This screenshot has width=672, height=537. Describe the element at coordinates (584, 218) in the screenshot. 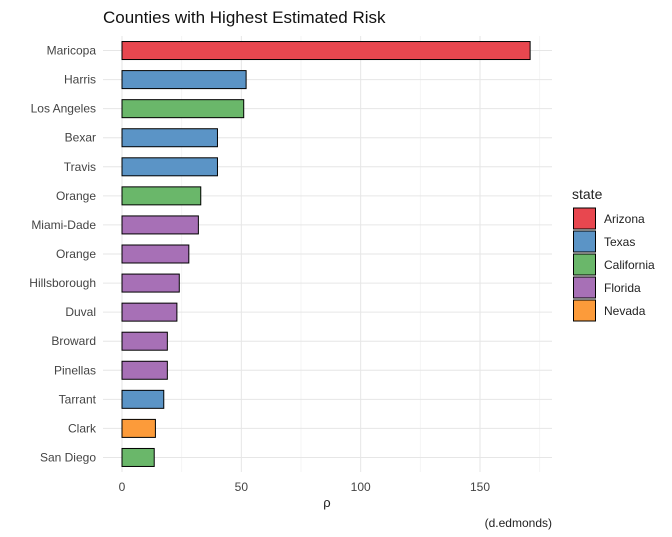

I see `legend-swatch-arizona` at that location.